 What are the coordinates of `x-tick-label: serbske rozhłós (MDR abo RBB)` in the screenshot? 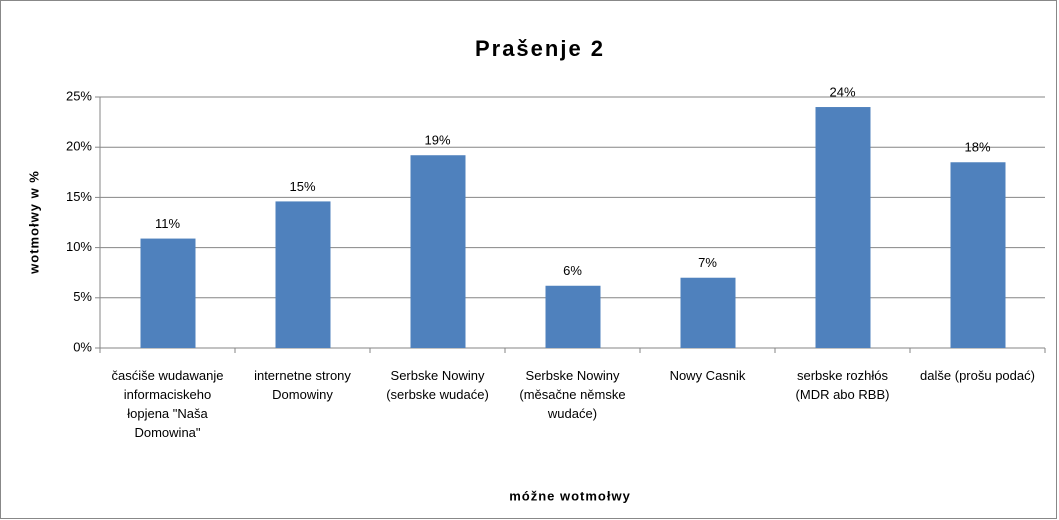 It's located at (842, 385).